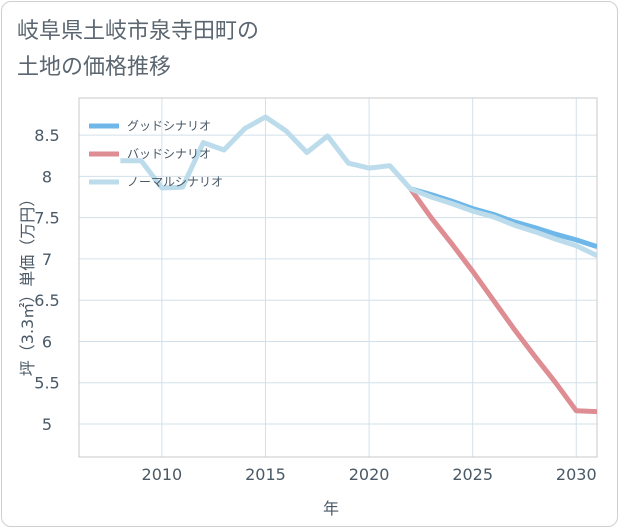  What do you see at coordinates (576, 474) in the screenshot?
I see `x-tick-label: 2030` at bounding box center [576, 474].